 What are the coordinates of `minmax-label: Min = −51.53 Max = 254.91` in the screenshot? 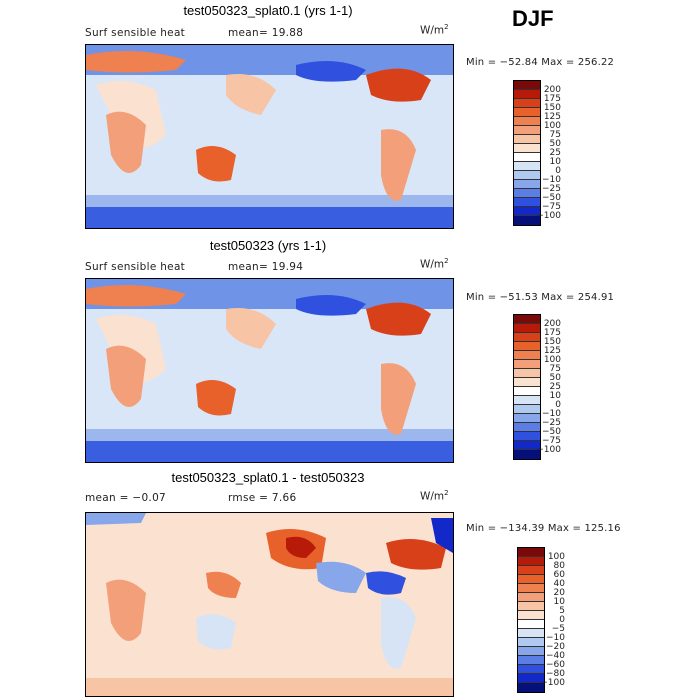 It's located at (540, 297).